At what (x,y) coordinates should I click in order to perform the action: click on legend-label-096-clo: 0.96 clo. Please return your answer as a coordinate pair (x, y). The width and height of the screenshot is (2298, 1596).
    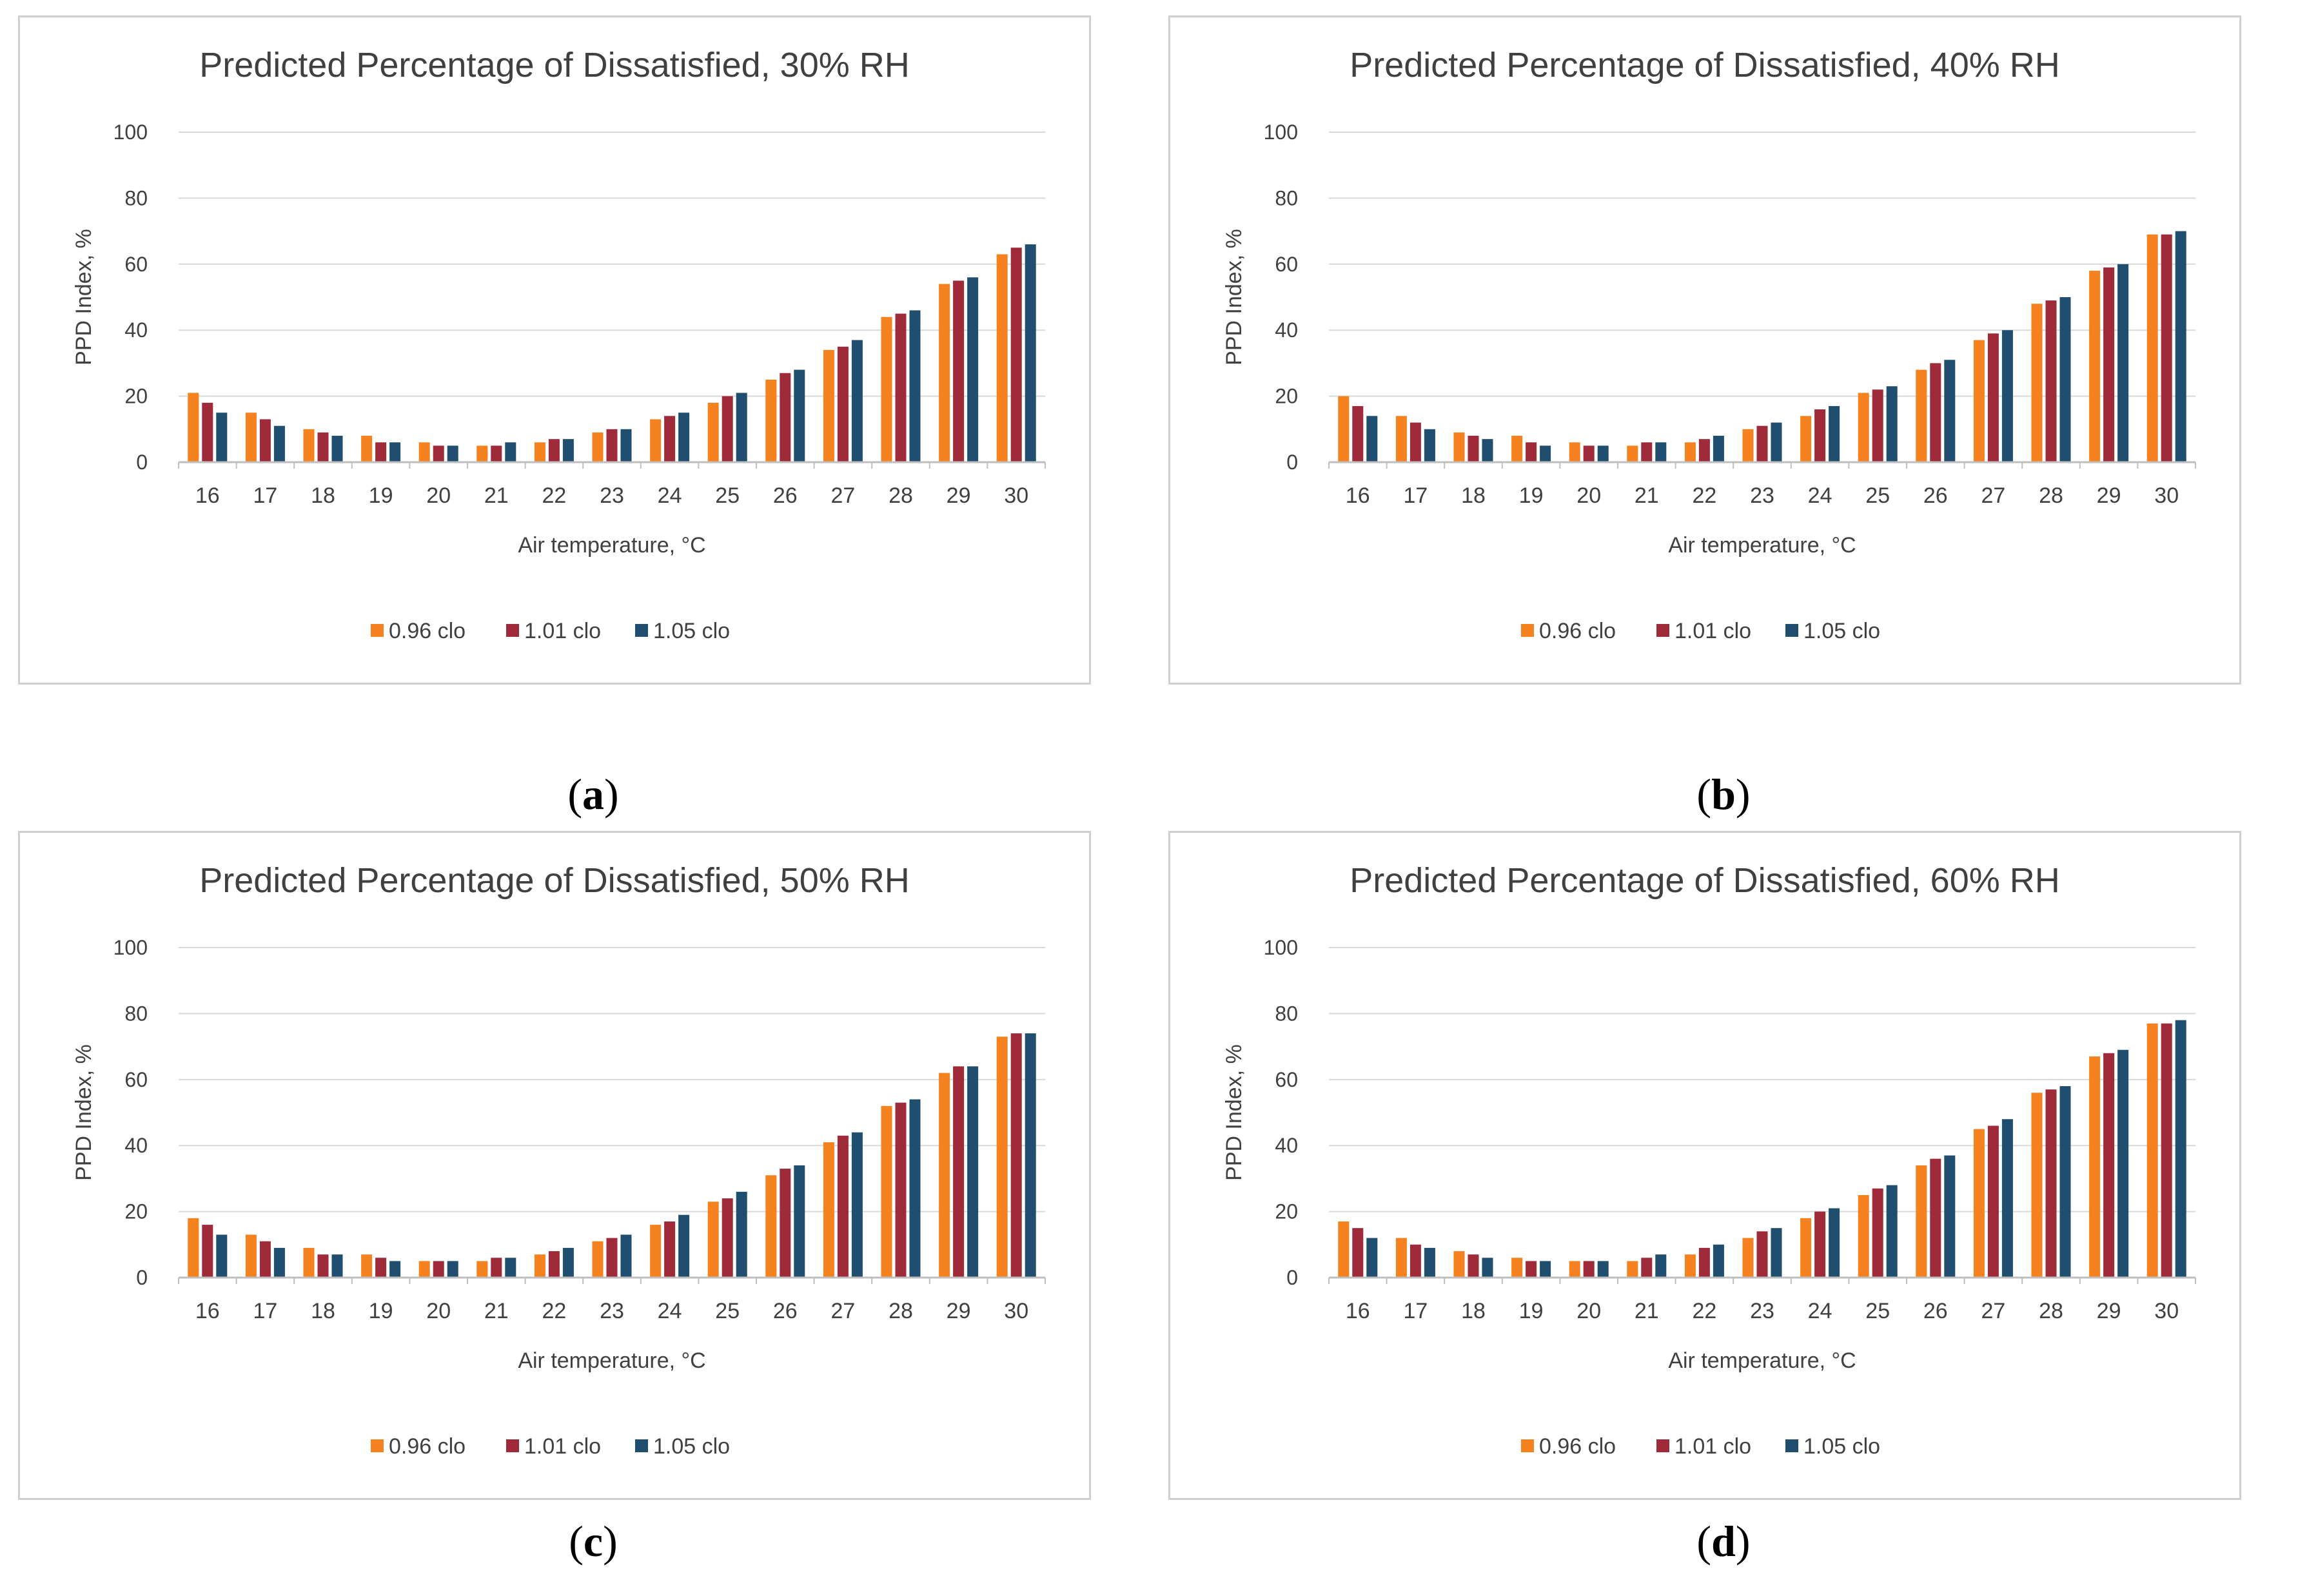
    Looking at the image, I should click on (427, 631).